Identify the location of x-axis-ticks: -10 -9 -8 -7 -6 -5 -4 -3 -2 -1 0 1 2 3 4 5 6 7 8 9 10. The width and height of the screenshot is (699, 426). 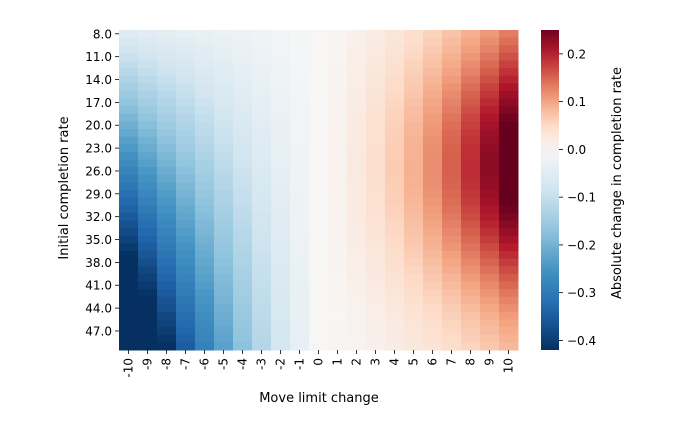
(319, 364).